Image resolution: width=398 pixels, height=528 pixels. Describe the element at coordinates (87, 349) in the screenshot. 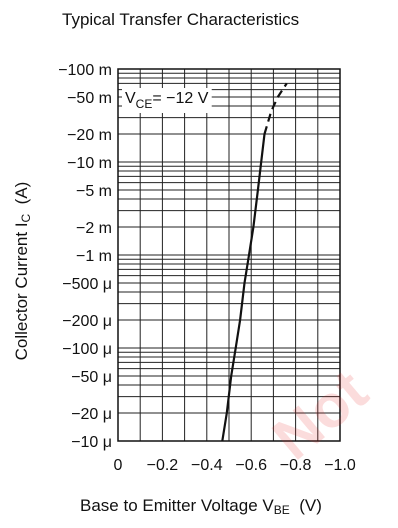

I see `y-tick-label: −100 μ` at that location.